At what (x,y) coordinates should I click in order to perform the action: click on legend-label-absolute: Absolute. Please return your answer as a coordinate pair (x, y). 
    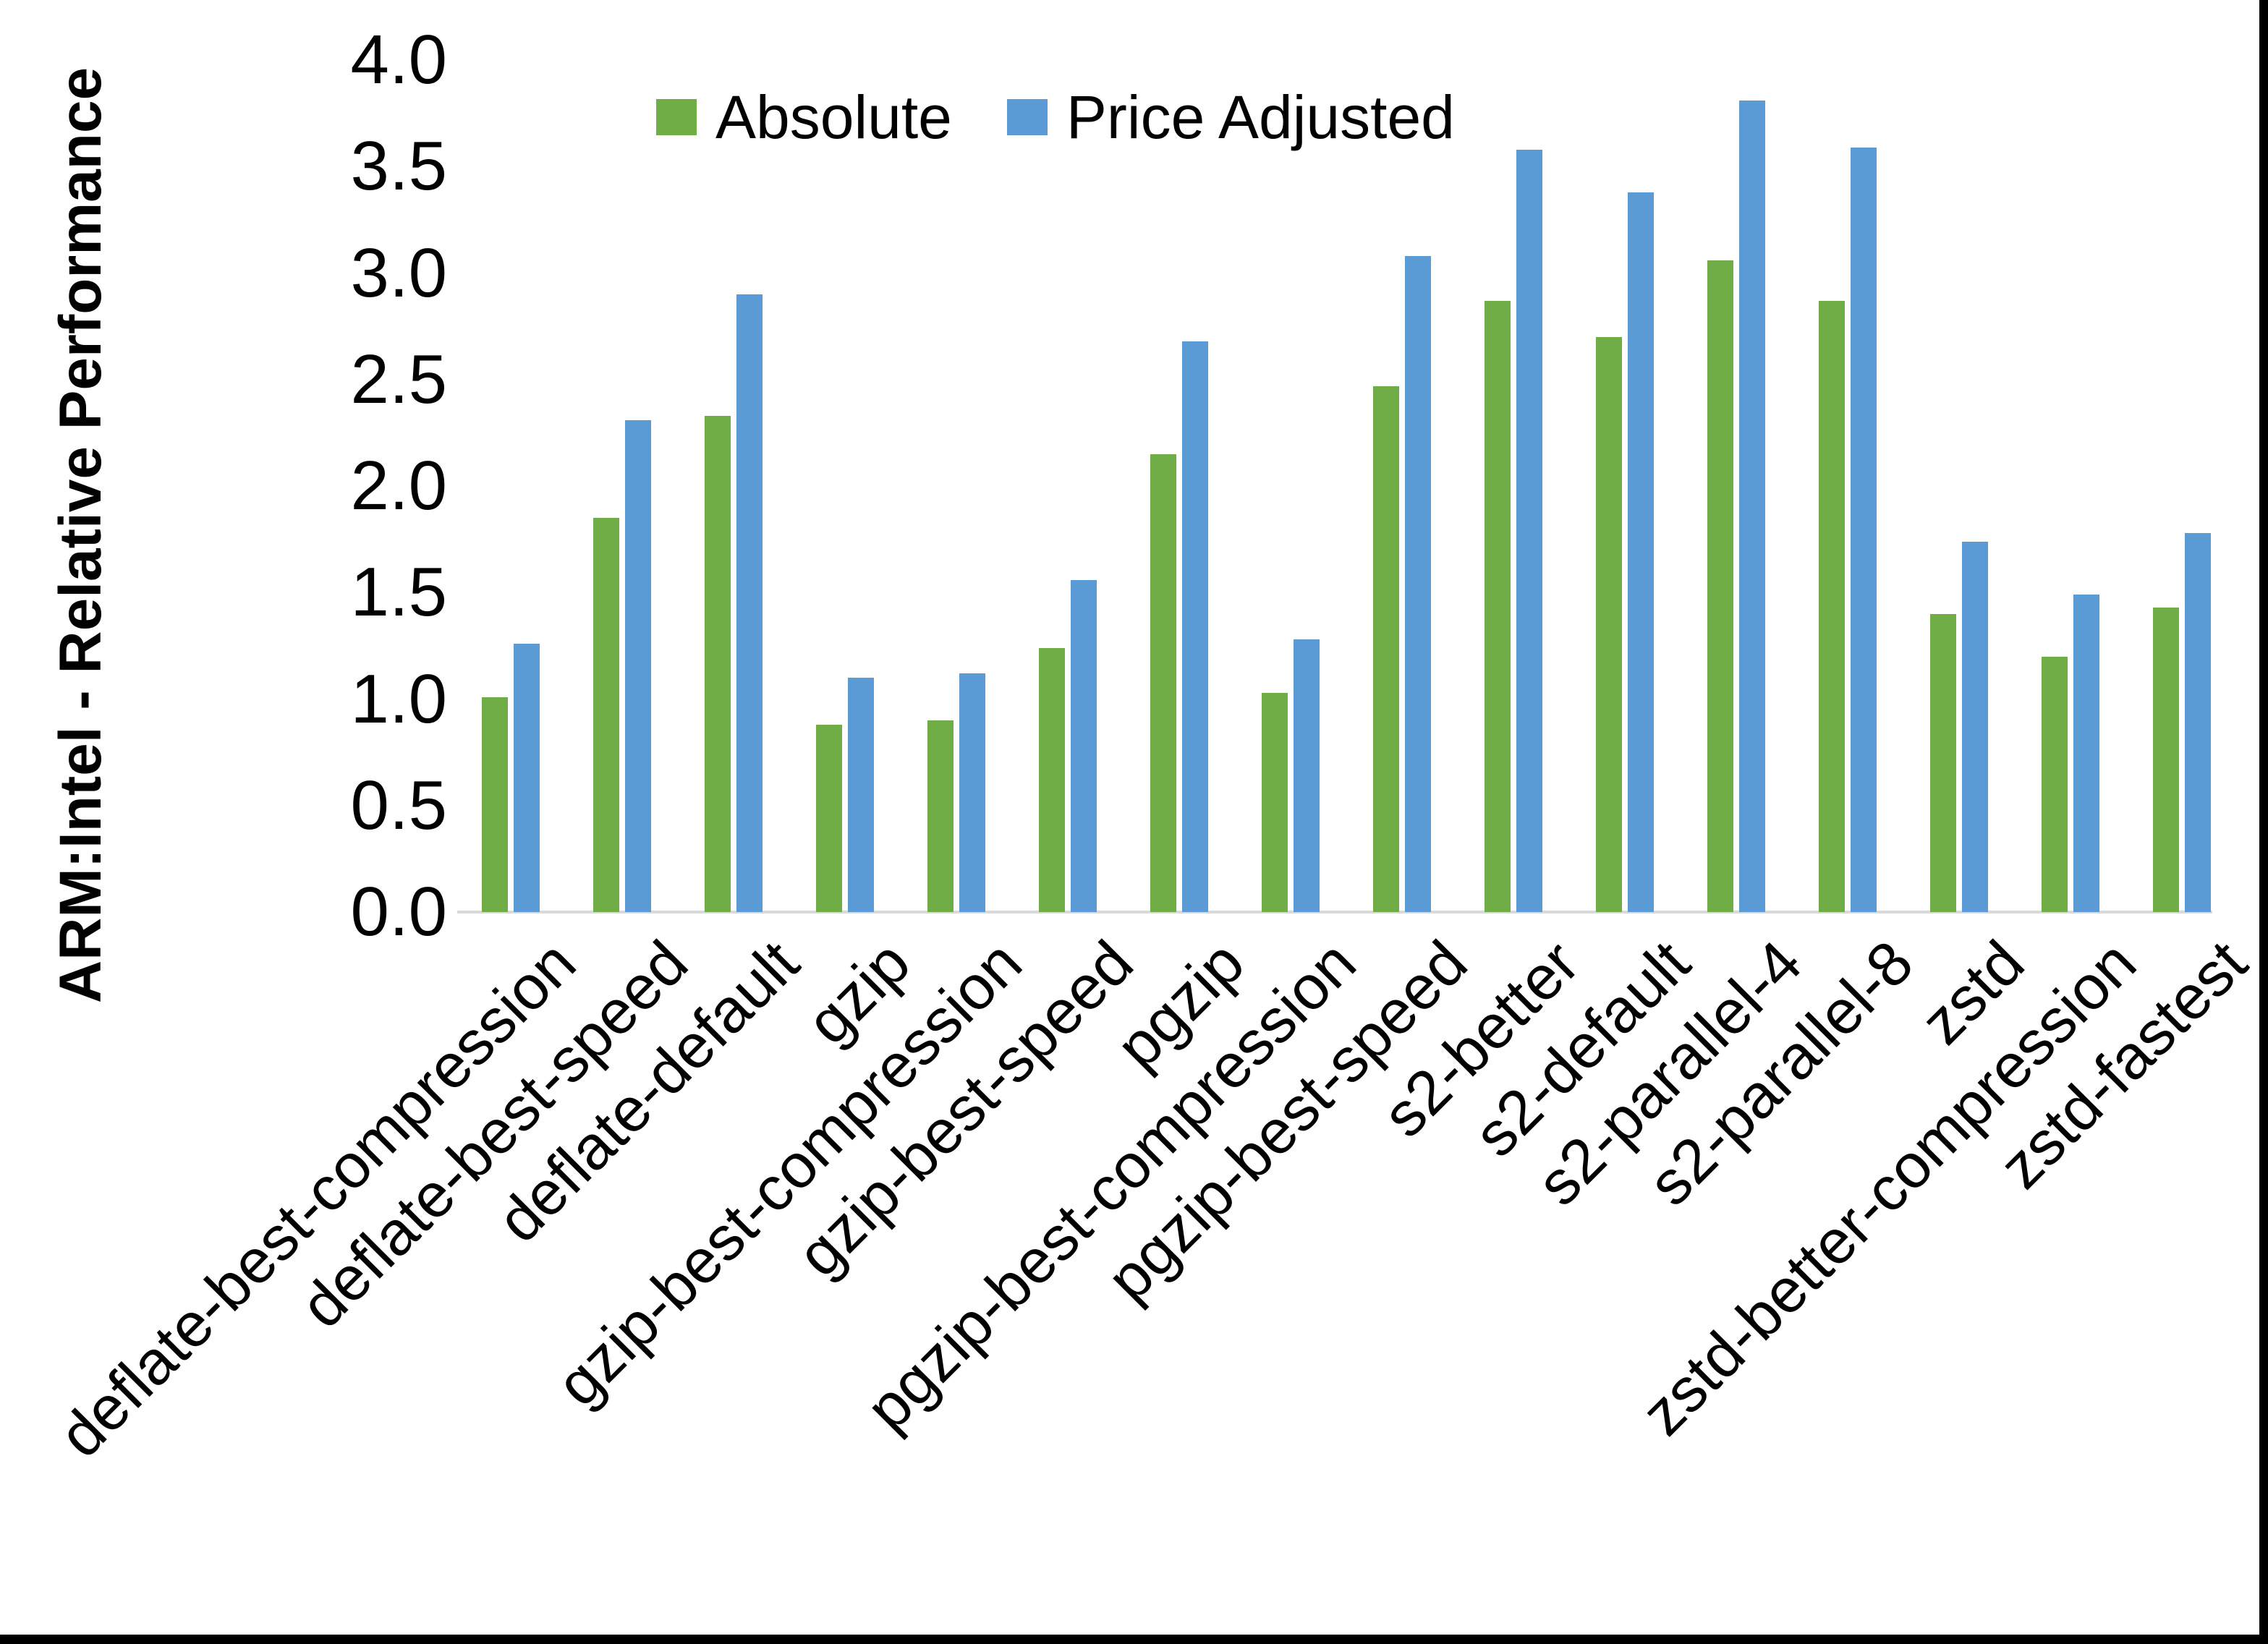
    Looking at the image, I should click on (833, 117).